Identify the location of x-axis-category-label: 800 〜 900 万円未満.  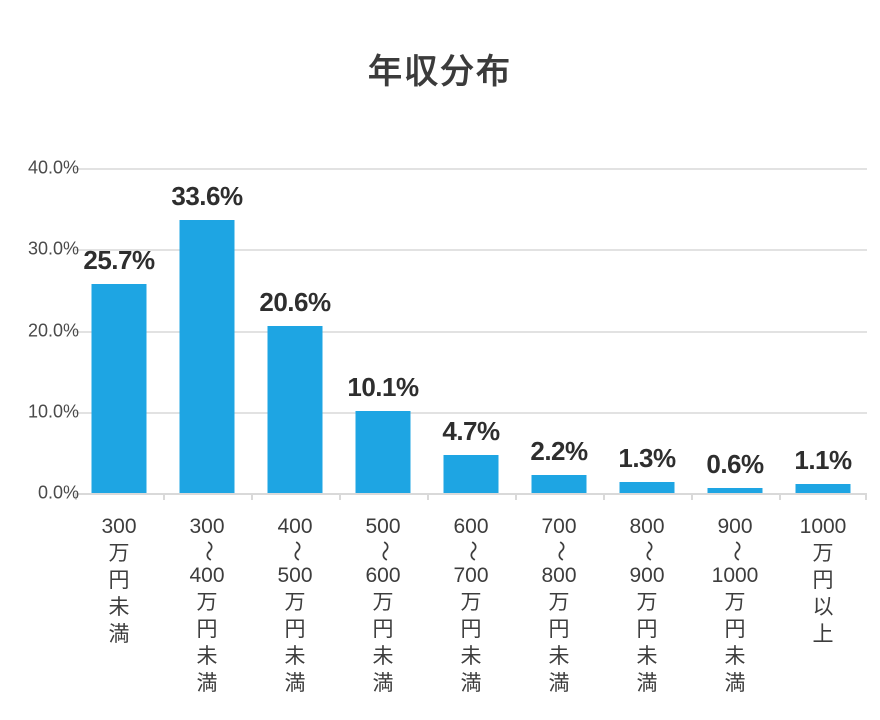
(647, 605).